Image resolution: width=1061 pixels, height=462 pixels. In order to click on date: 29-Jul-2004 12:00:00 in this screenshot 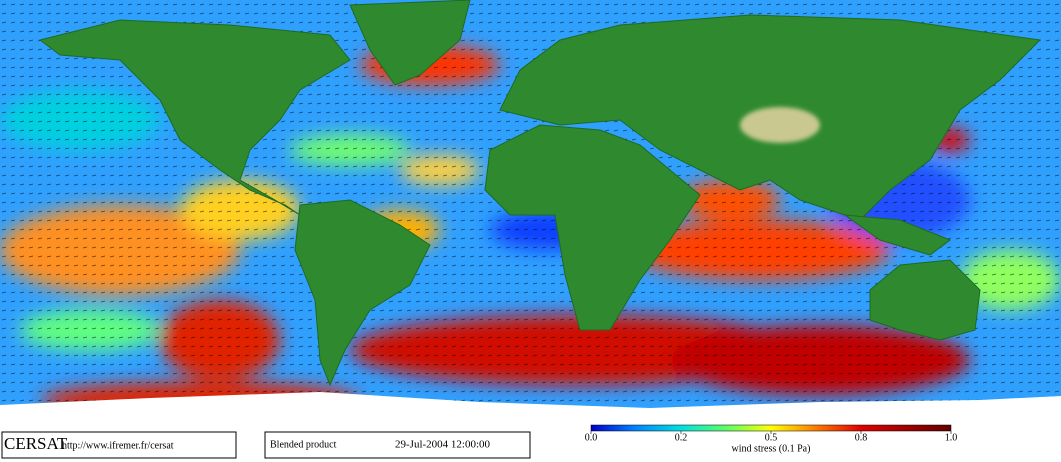, I will do `click(443, 445)`.